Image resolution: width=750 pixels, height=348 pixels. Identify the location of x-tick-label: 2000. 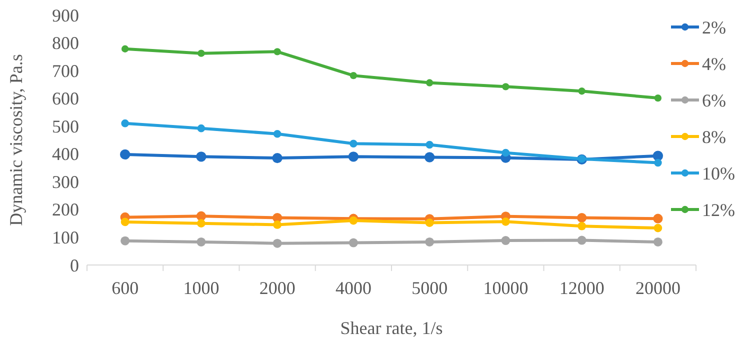
(277, 288).